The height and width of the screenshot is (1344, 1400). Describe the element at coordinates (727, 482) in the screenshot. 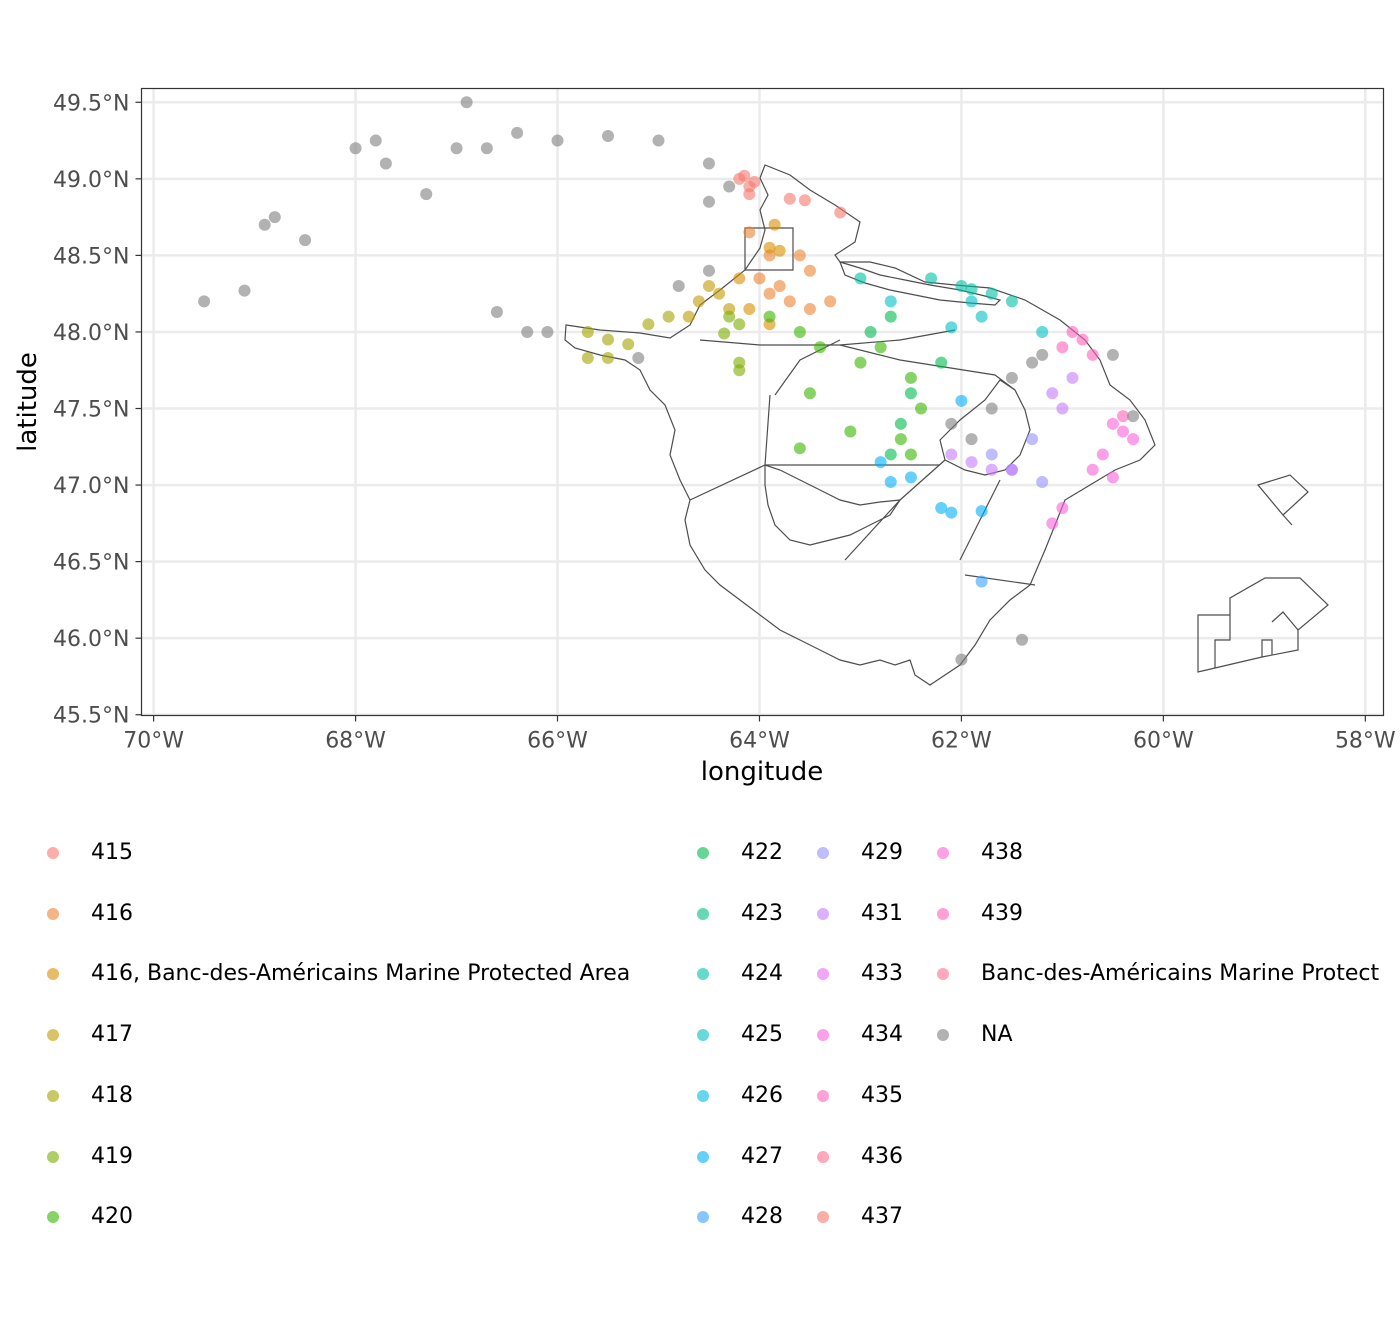

I see `zone-line-i` at that location.